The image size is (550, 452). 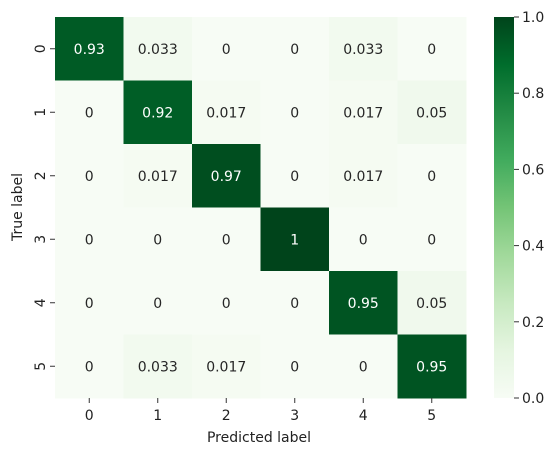 I want to click on colorbar-tick-label: 0.0, so click(x=533, y=399).